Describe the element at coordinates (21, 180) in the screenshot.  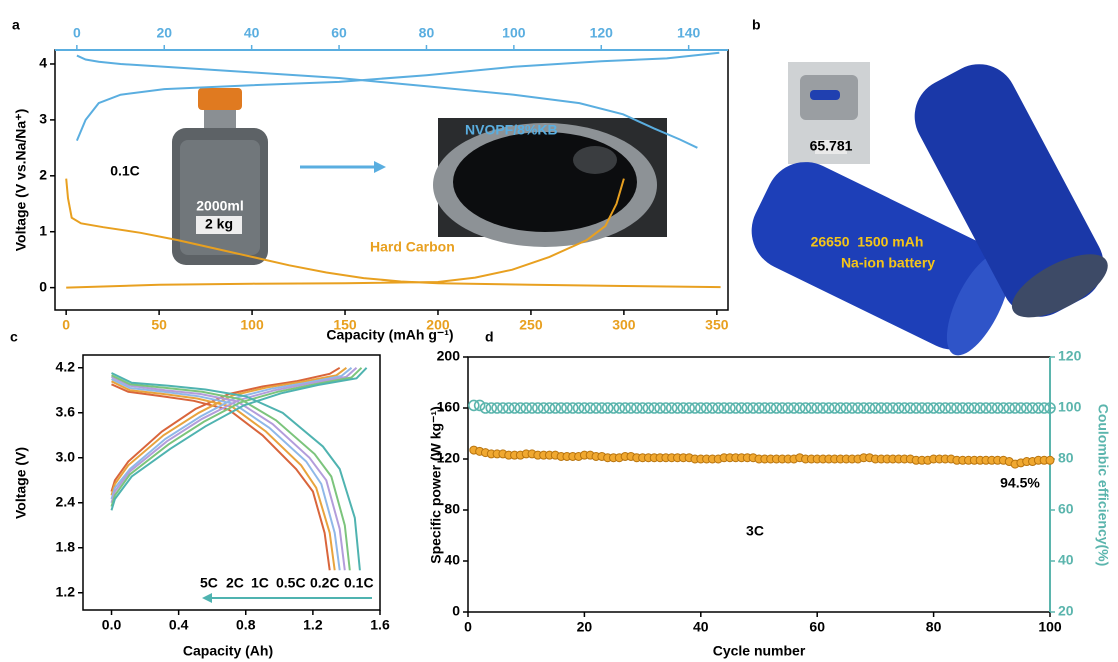
I see `y-axis-label: Voltage (V vs.Na/Na⁺)` at that location.